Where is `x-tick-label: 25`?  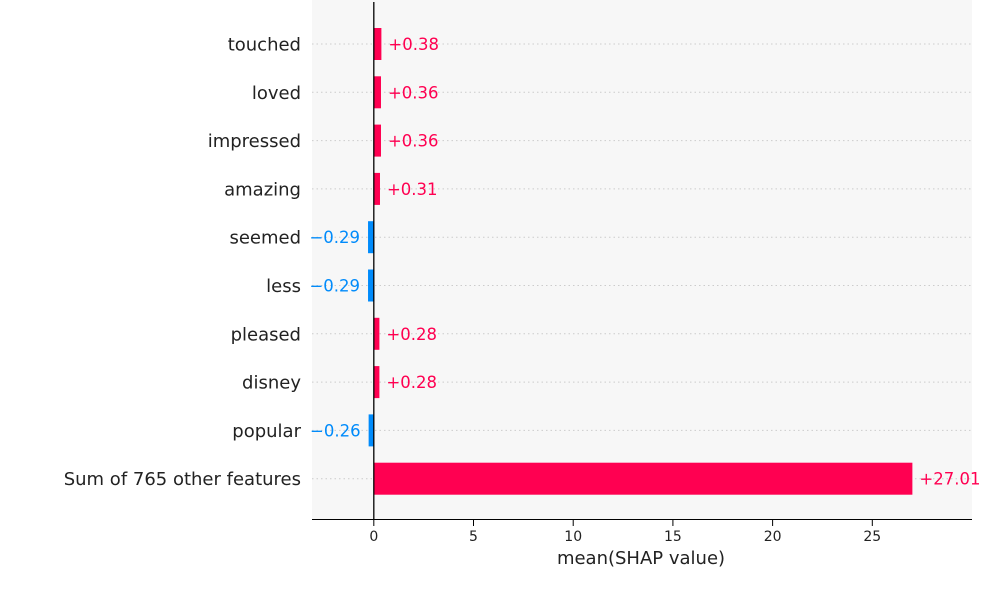 x-tick-label: 25 is located at coordinates (872, 537).